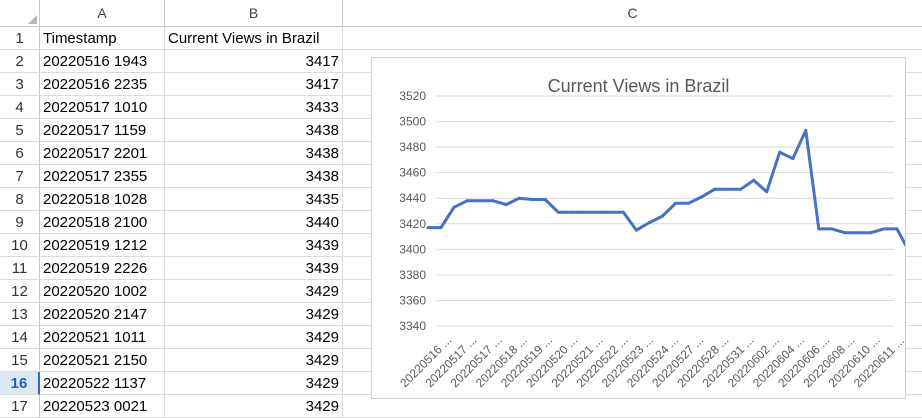 The height and width of the screenshot is (418, 922). I want to click on cell-timestamp: 20220519 1212, so click(102, 245).